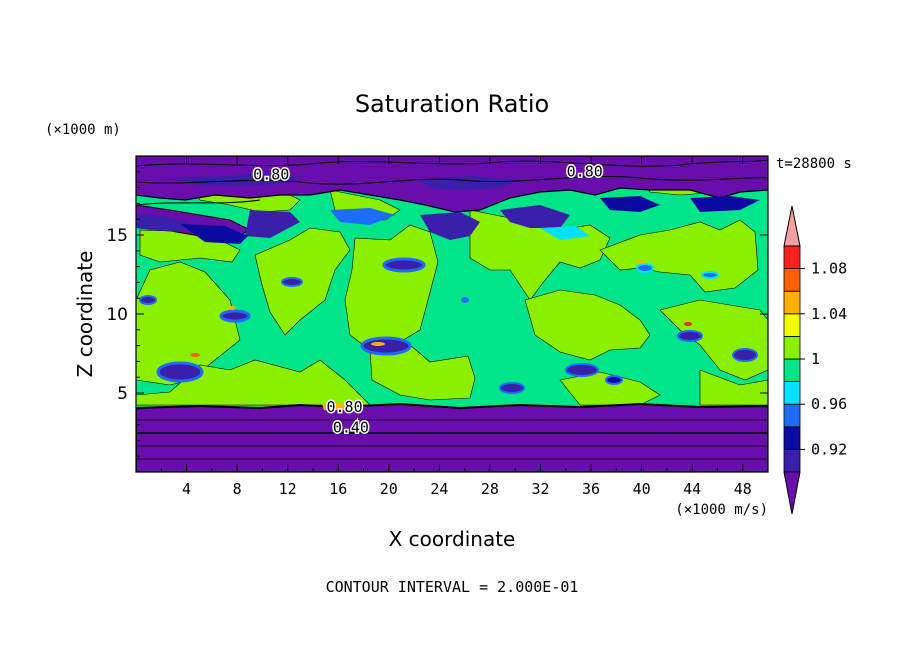 The image size is (904, 654). Describe the element at coordinates (452, 437) in the screenshot. I see `field-lower-dry-layer` at that location.